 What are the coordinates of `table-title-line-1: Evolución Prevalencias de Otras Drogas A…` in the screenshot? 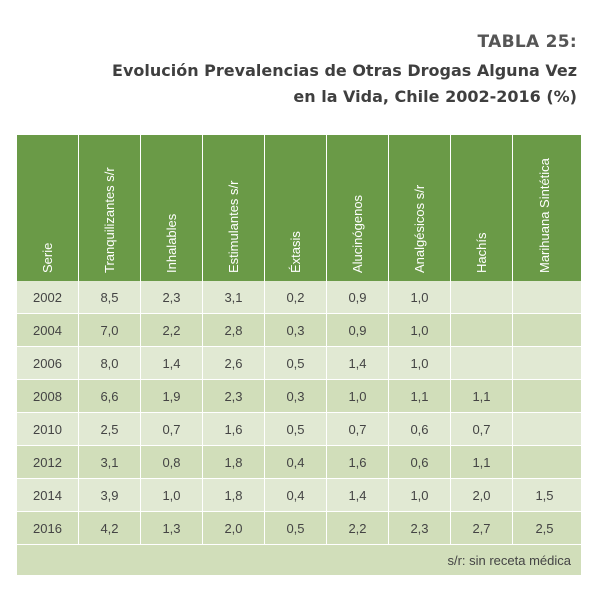 It's located at (344, 70).